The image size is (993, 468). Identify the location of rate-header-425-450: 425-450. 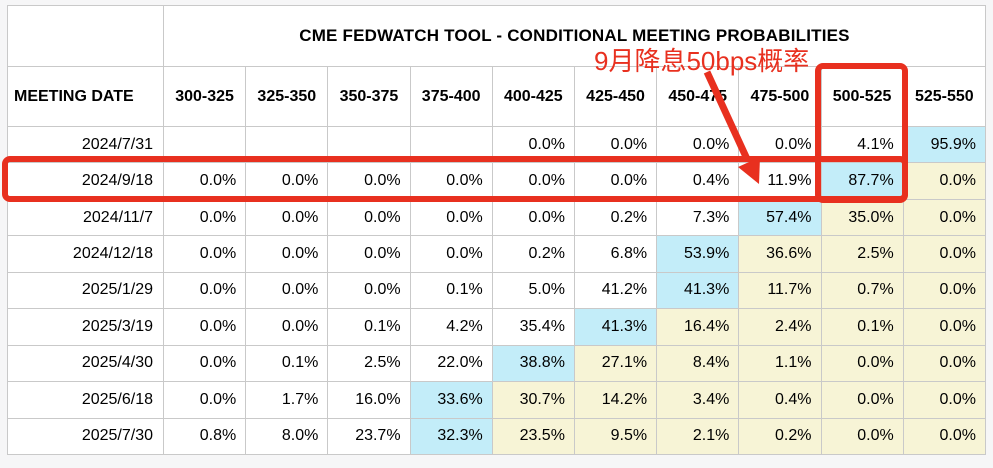
(615, 96).